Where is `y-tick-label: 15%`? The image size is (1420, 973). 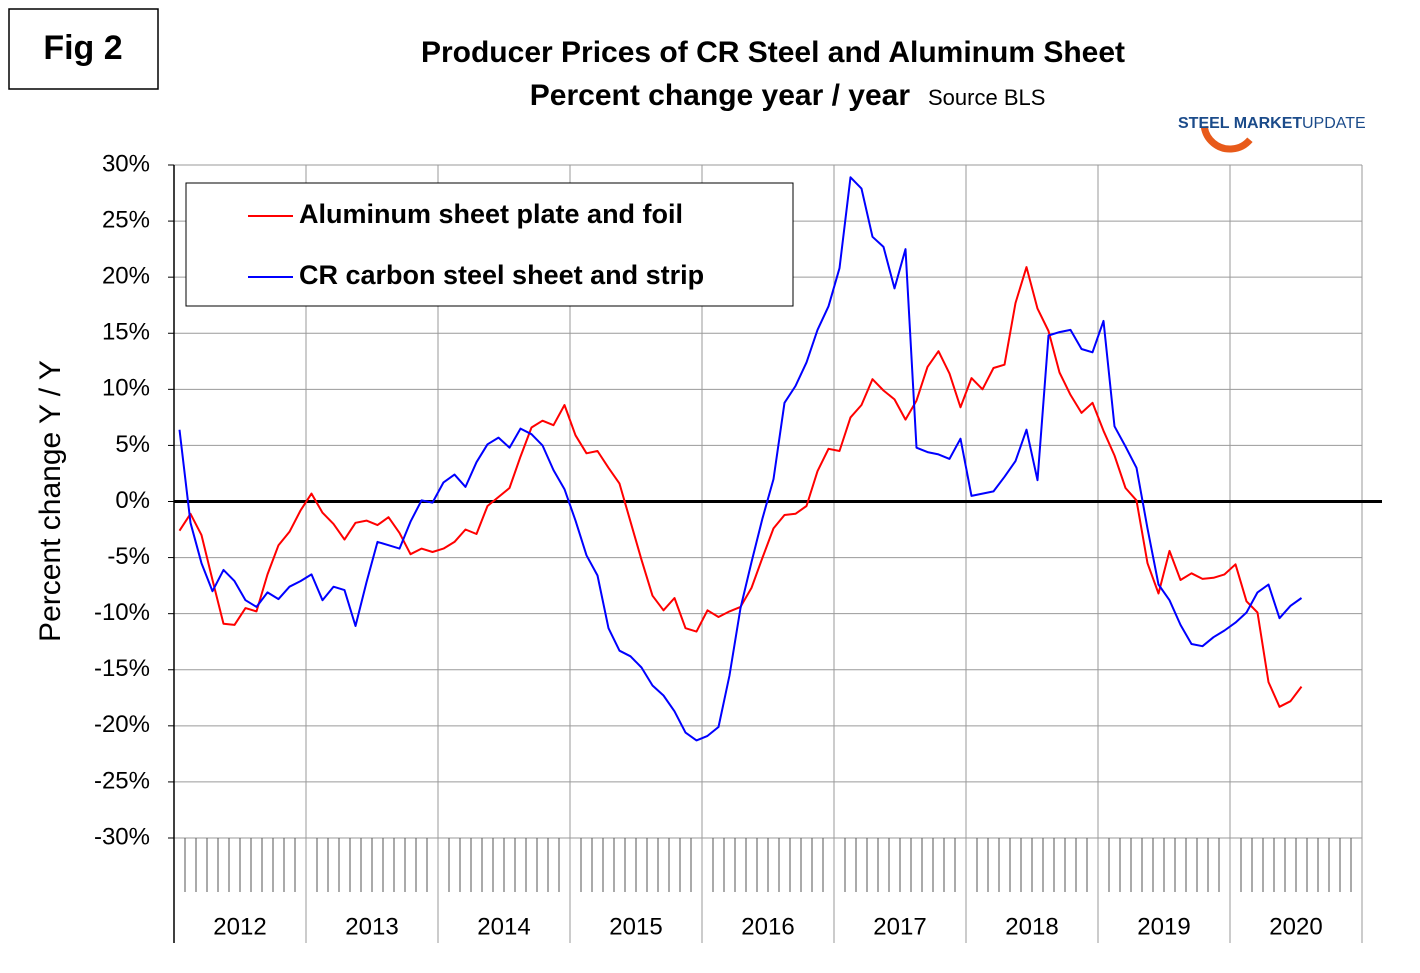
y-tick-label: 15% is located at coordinates (126, 332).